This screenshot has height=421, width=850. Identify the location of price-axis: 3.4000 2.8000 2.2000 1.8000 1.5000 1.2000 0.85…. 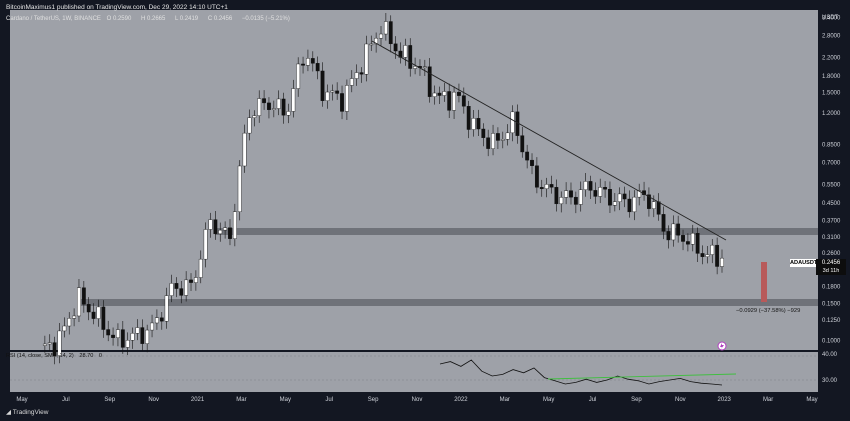
(831, 200).